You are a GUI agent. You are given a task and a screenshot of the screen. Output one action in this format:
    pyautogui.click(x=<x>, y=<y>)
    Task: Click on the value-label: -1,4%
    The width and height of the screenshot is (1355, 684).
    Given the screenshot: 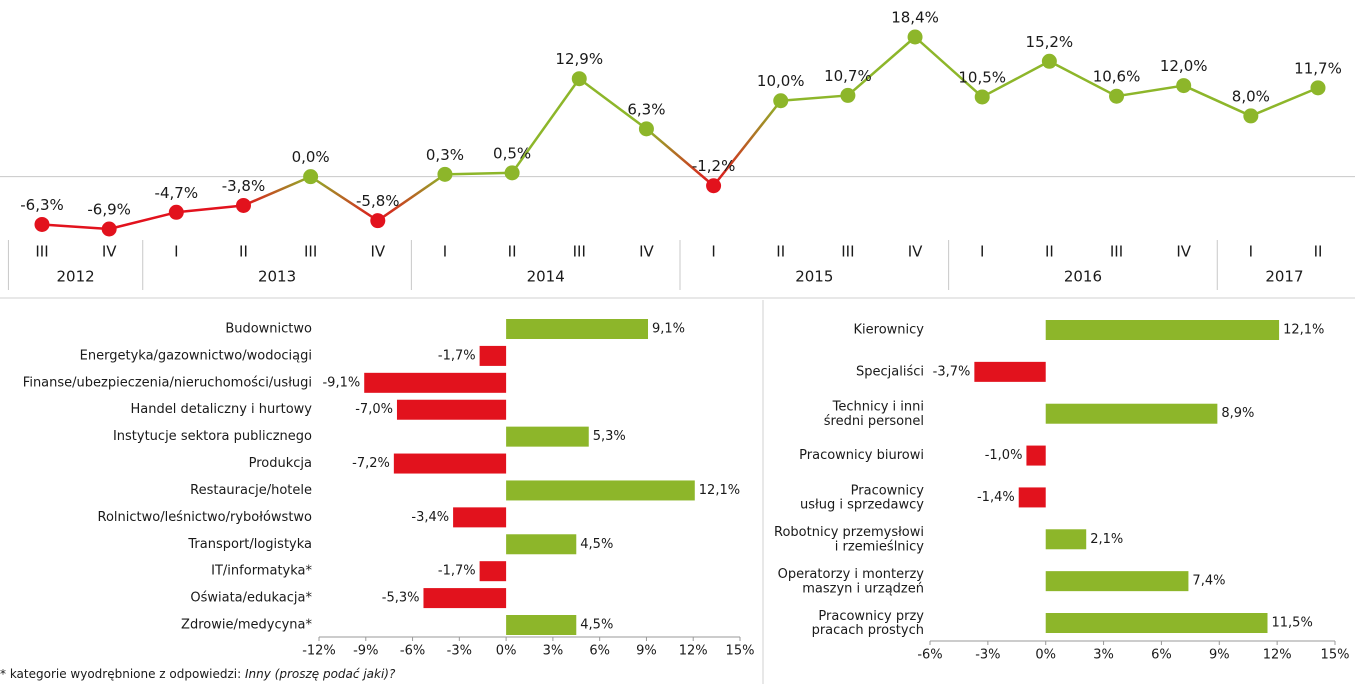 What is the action you would take?
    pyautogui.click(x=996, y=497)
    